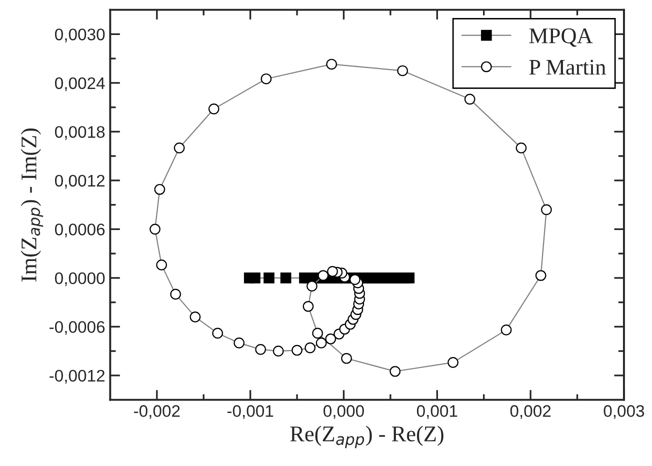 The width and height of the screenshot is (652, 466). What do you see at coordinates (80, 35) in the screenshot?
I see `y-tick-label: 0,0030` at bounding box center [80, 35].